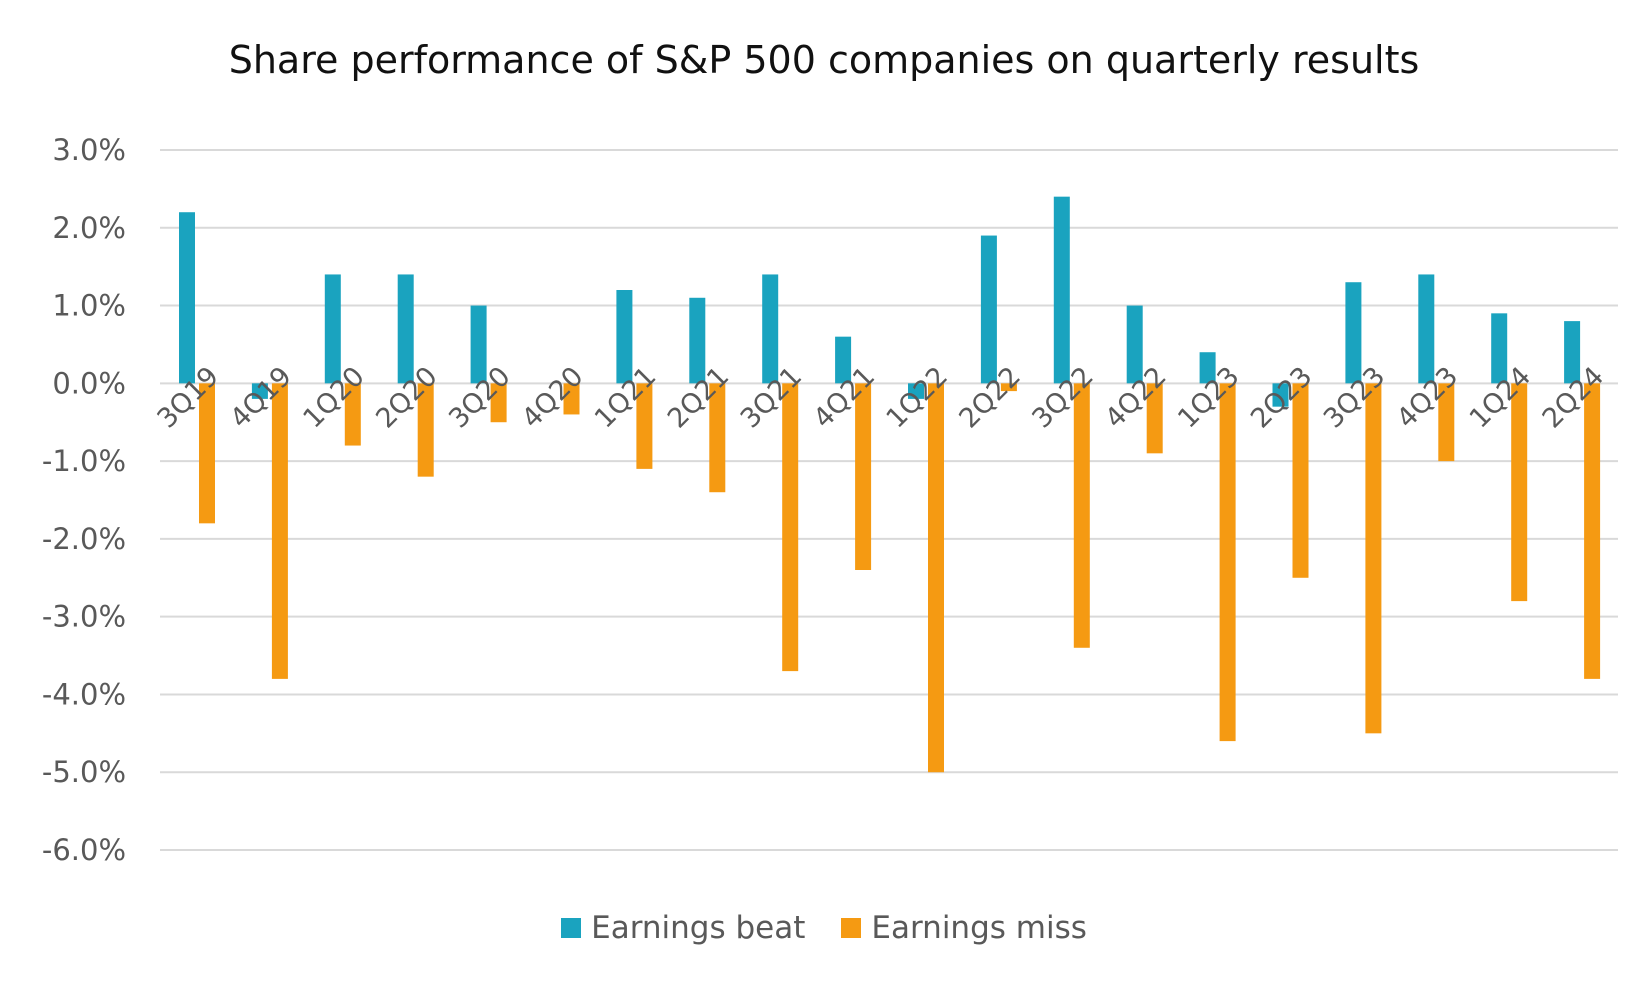  I want to click on legend-item-earnings-miss: Earnings miss, so click(964, 928).